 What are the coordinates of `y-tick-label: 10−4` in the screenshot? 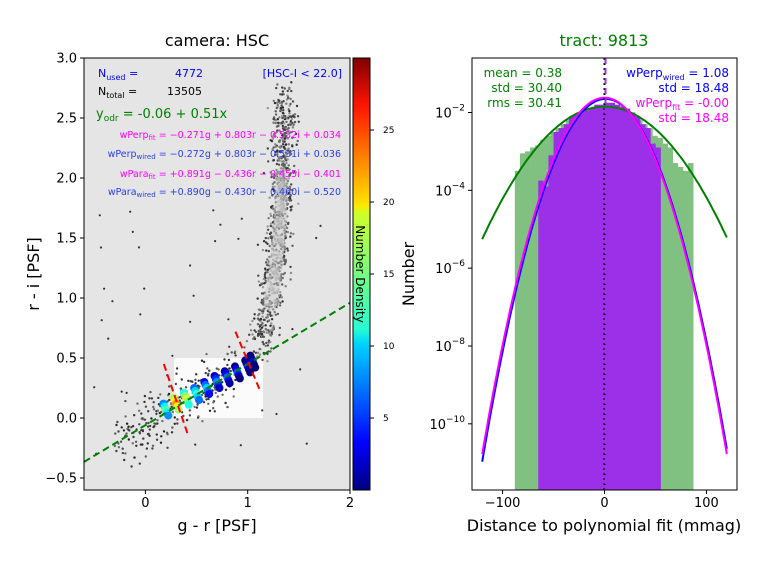 It's located at (450, 190).